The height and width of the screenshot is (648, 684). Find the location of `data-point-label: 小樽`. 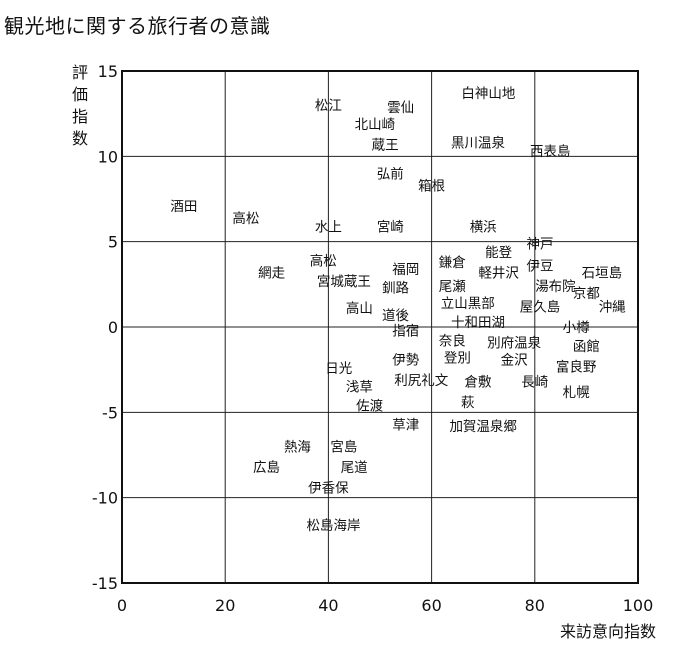

data-point-label: 小樽 is located at coordinates (576, 328).